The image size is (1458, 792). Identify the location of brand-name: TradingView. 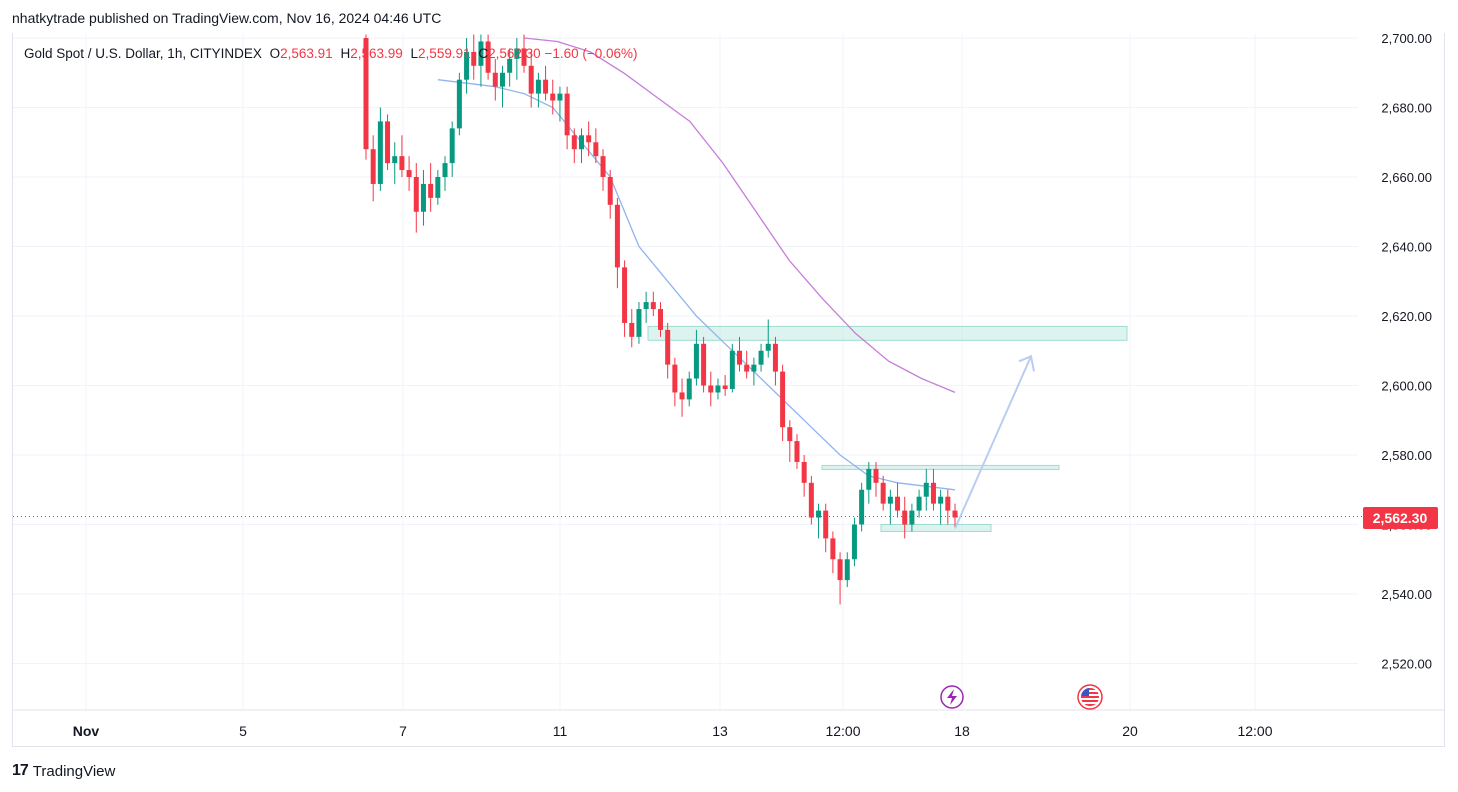
(74, 771).